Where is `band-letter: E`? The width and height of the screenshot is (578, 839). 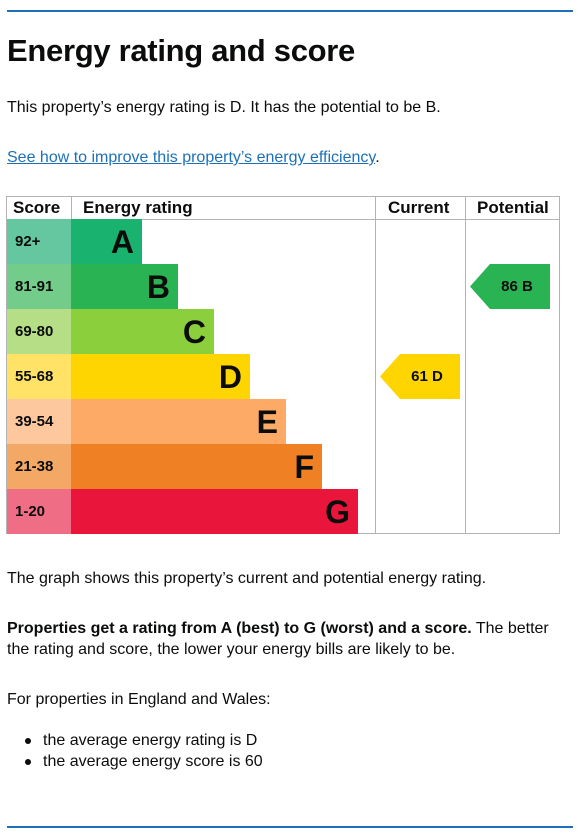 band-letter: E is located at coordinates (267, 422).